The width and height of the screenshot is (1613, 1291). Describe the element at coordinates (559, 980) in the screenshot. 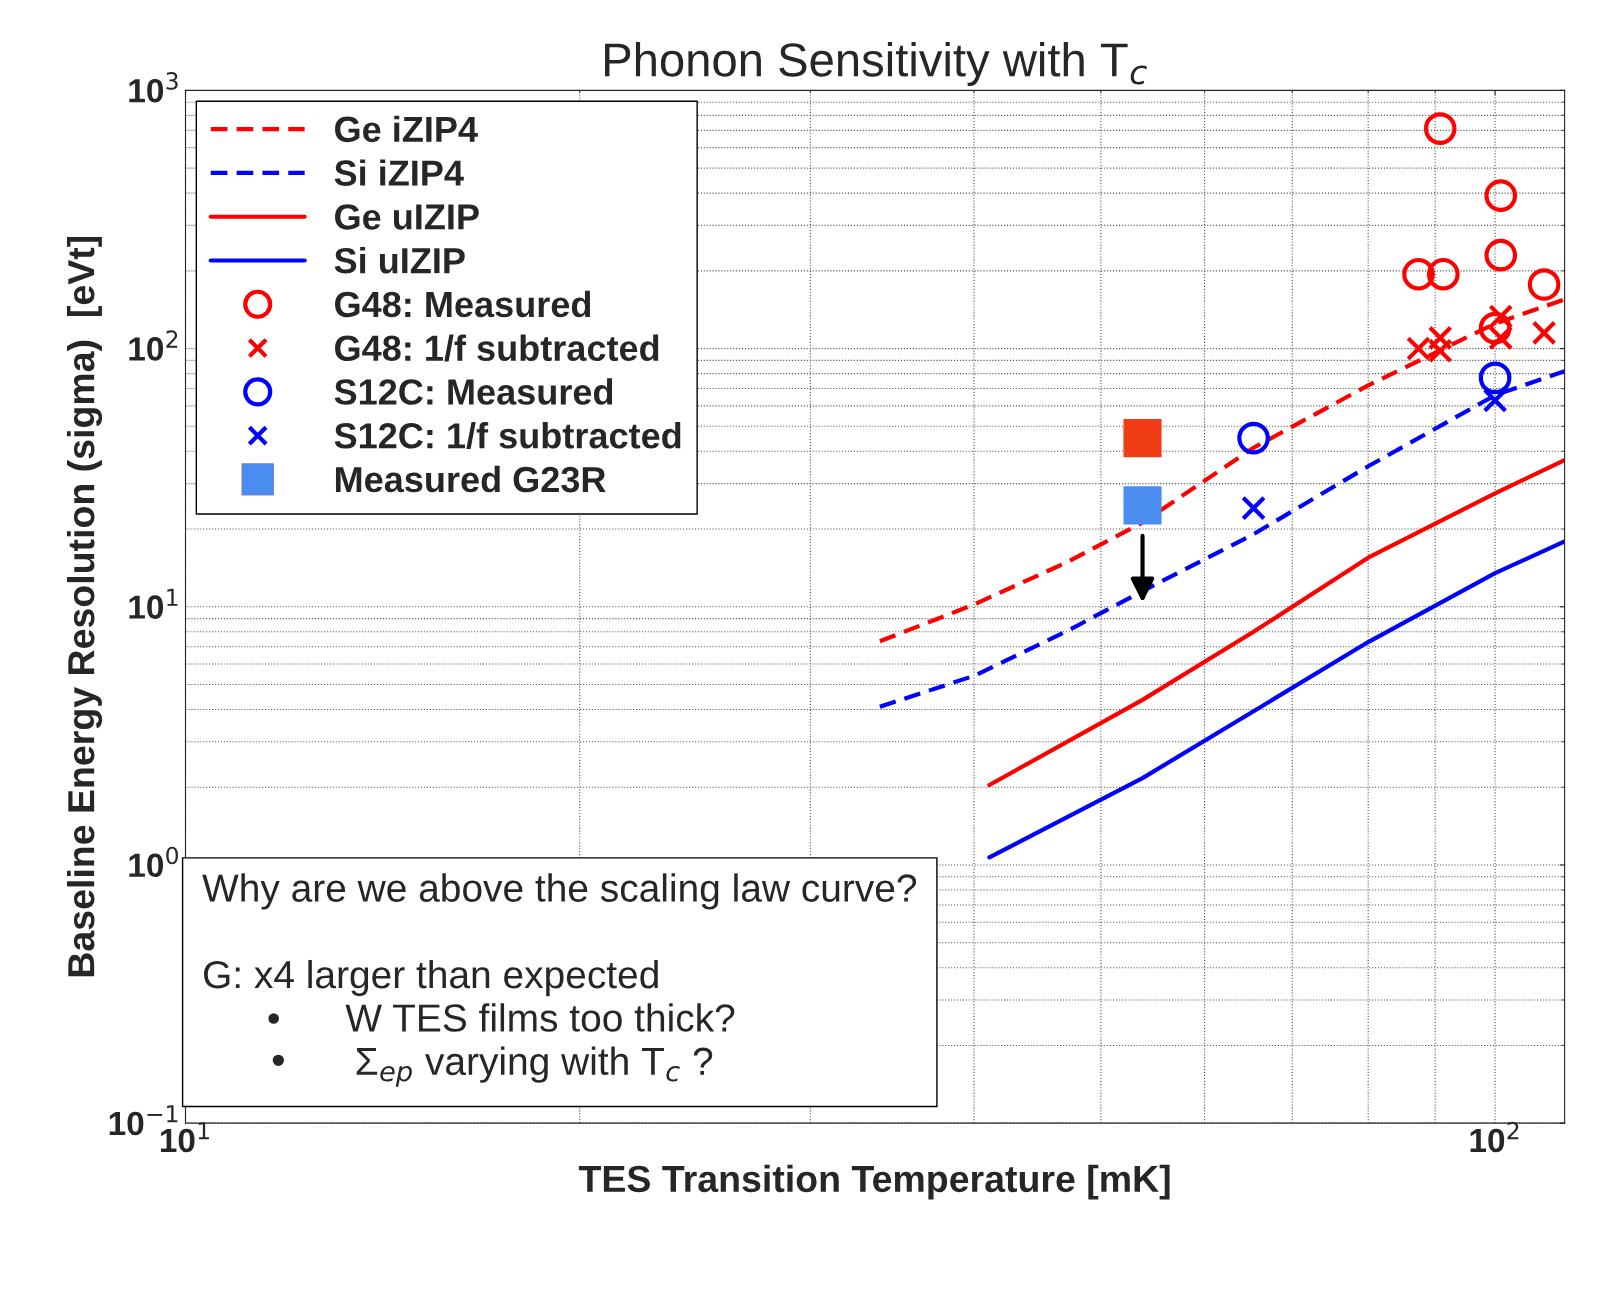

I see `text: Why are we above the scaling law curve? G: x4 larger than expected • W TES films too thick? • Σ$_{ep}$ varying with T$_{c}$ ?` at that location.